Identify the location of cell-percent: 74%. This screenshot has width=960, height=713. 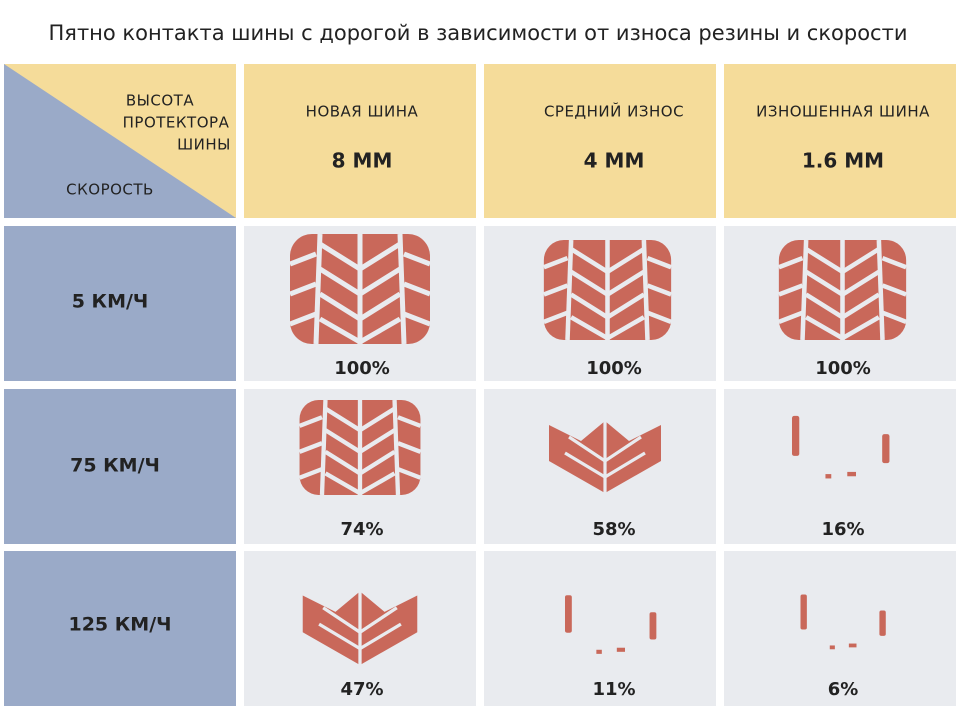
(361, 529).